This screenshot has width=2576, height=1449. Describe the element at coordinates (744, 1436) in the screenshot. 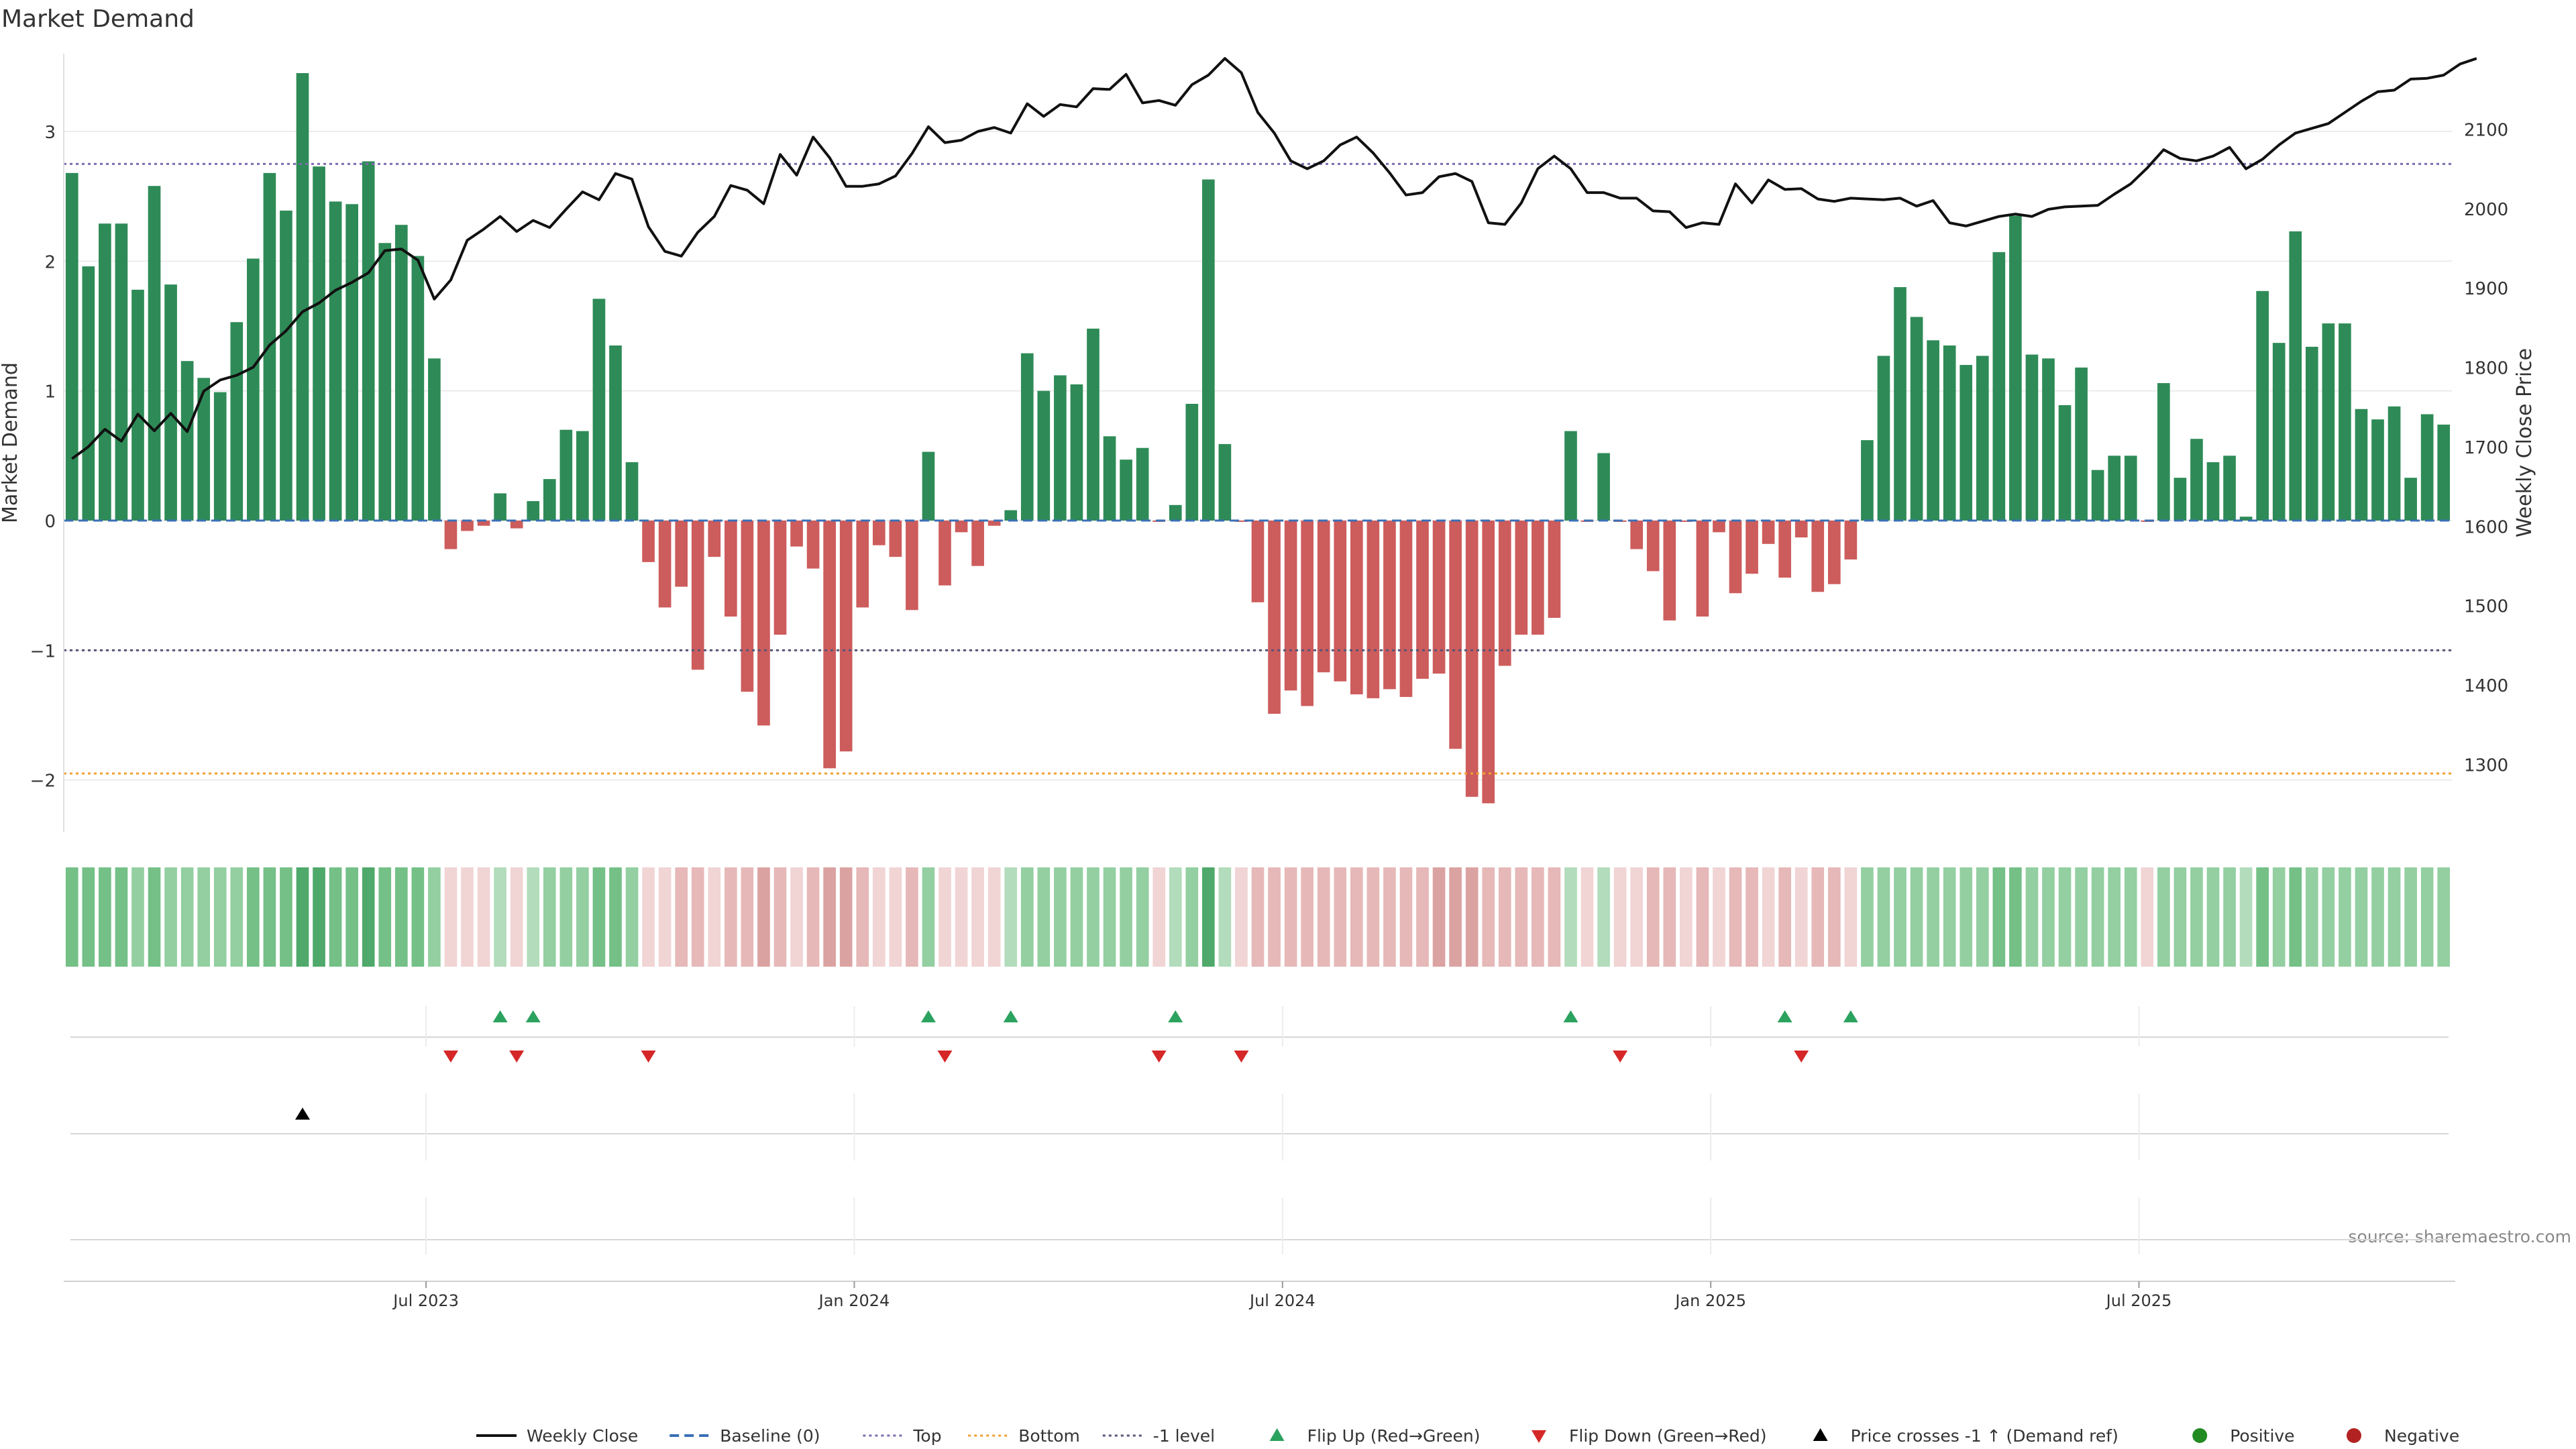

I see `legend-item: Baseline (0)` at that location.